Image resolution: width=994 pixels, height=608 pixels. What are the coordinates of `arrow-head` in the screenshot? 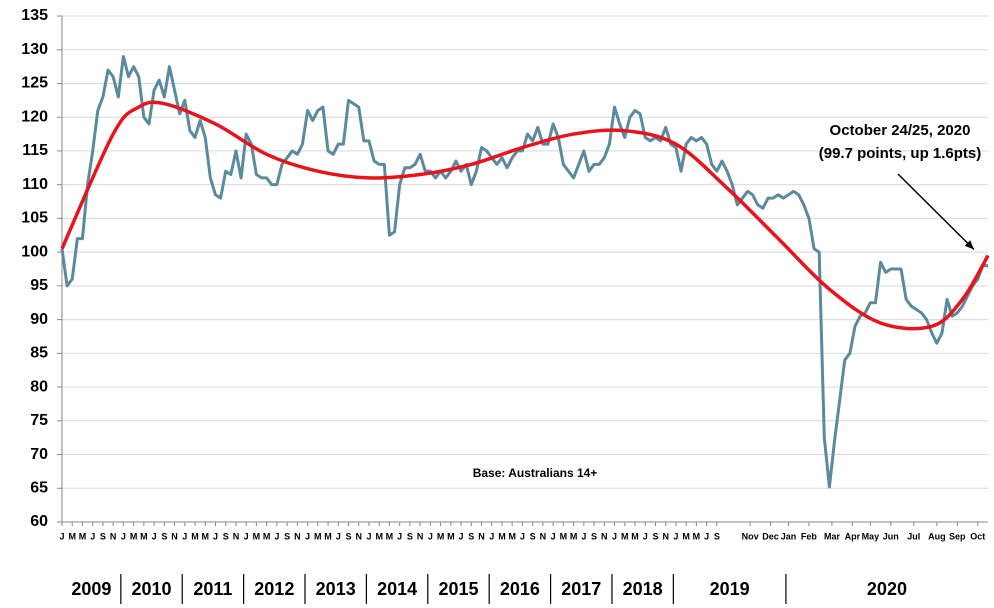 It's located at (969, 245).